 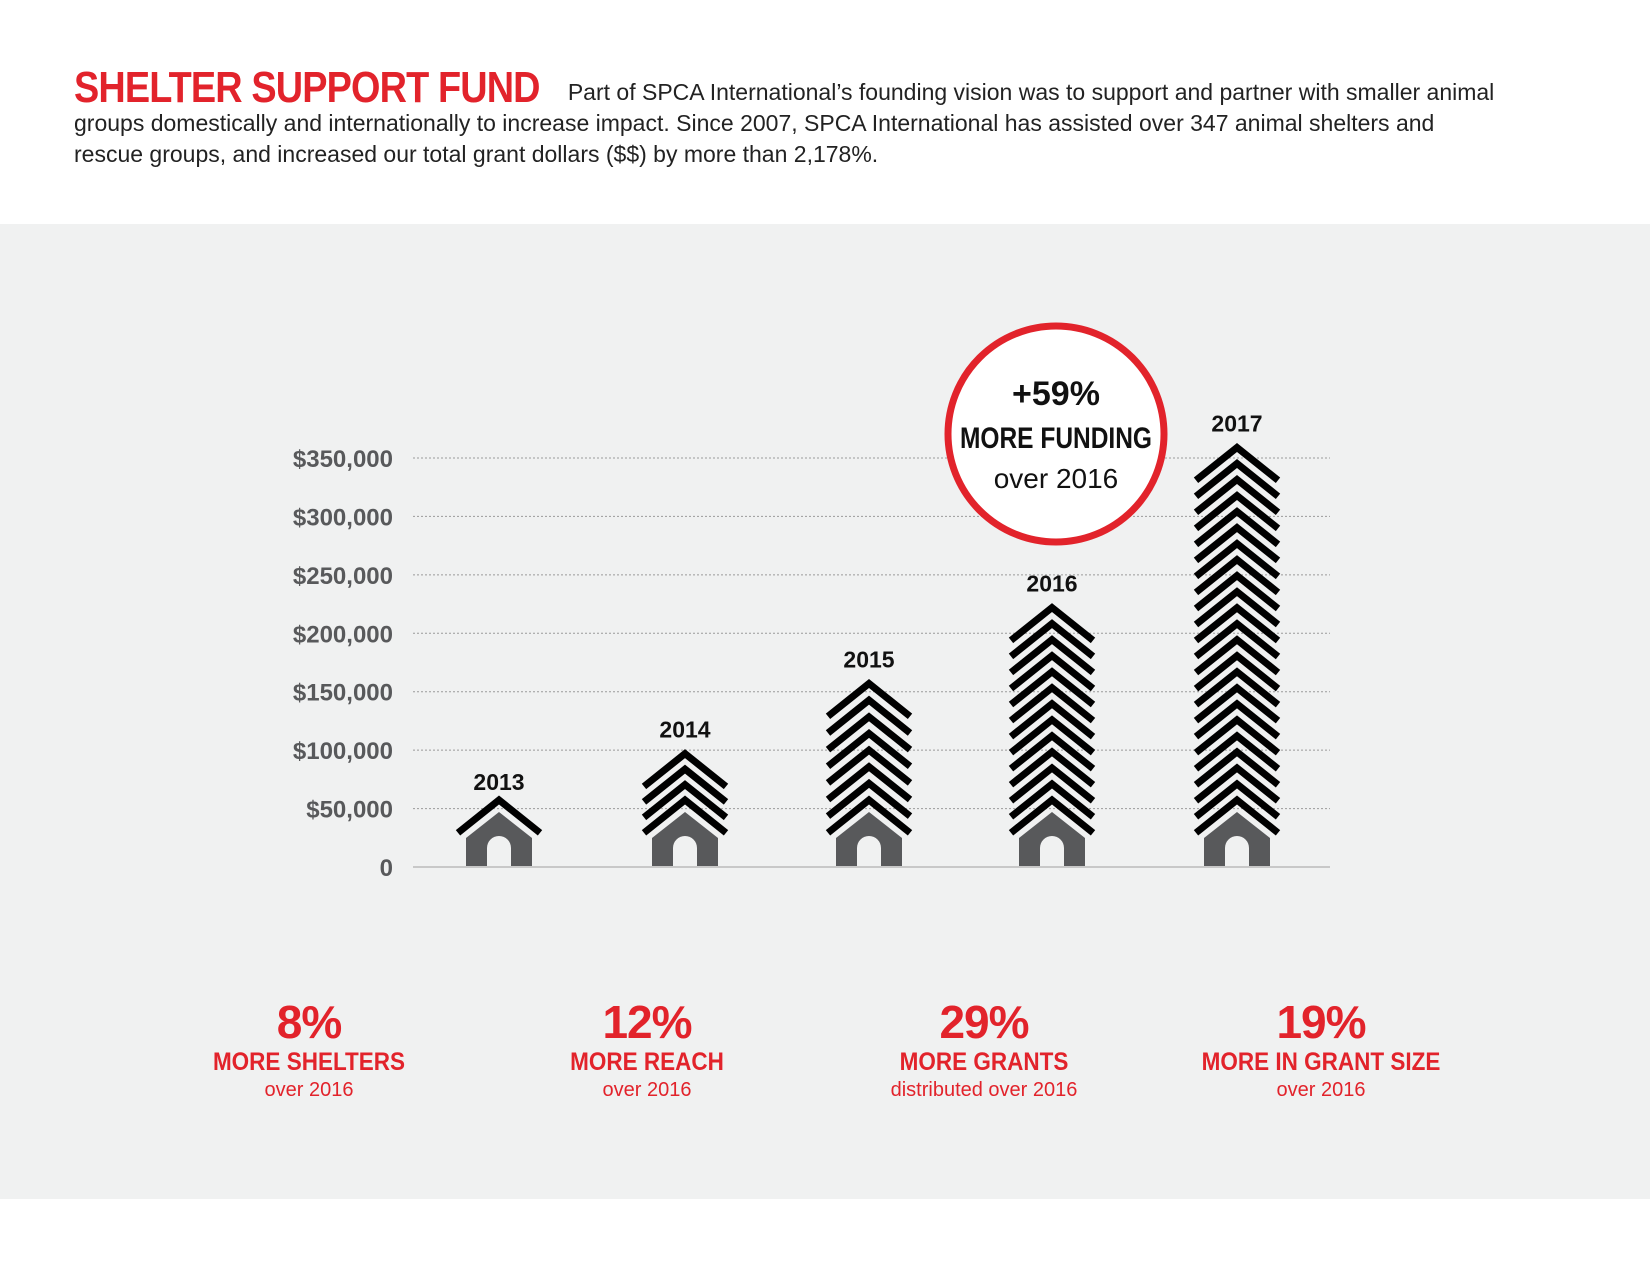 What do you see at coordinates (349, 810) in the screenshot?
I see `y-tick-label: $50,000` at bounding box center [349, 810].